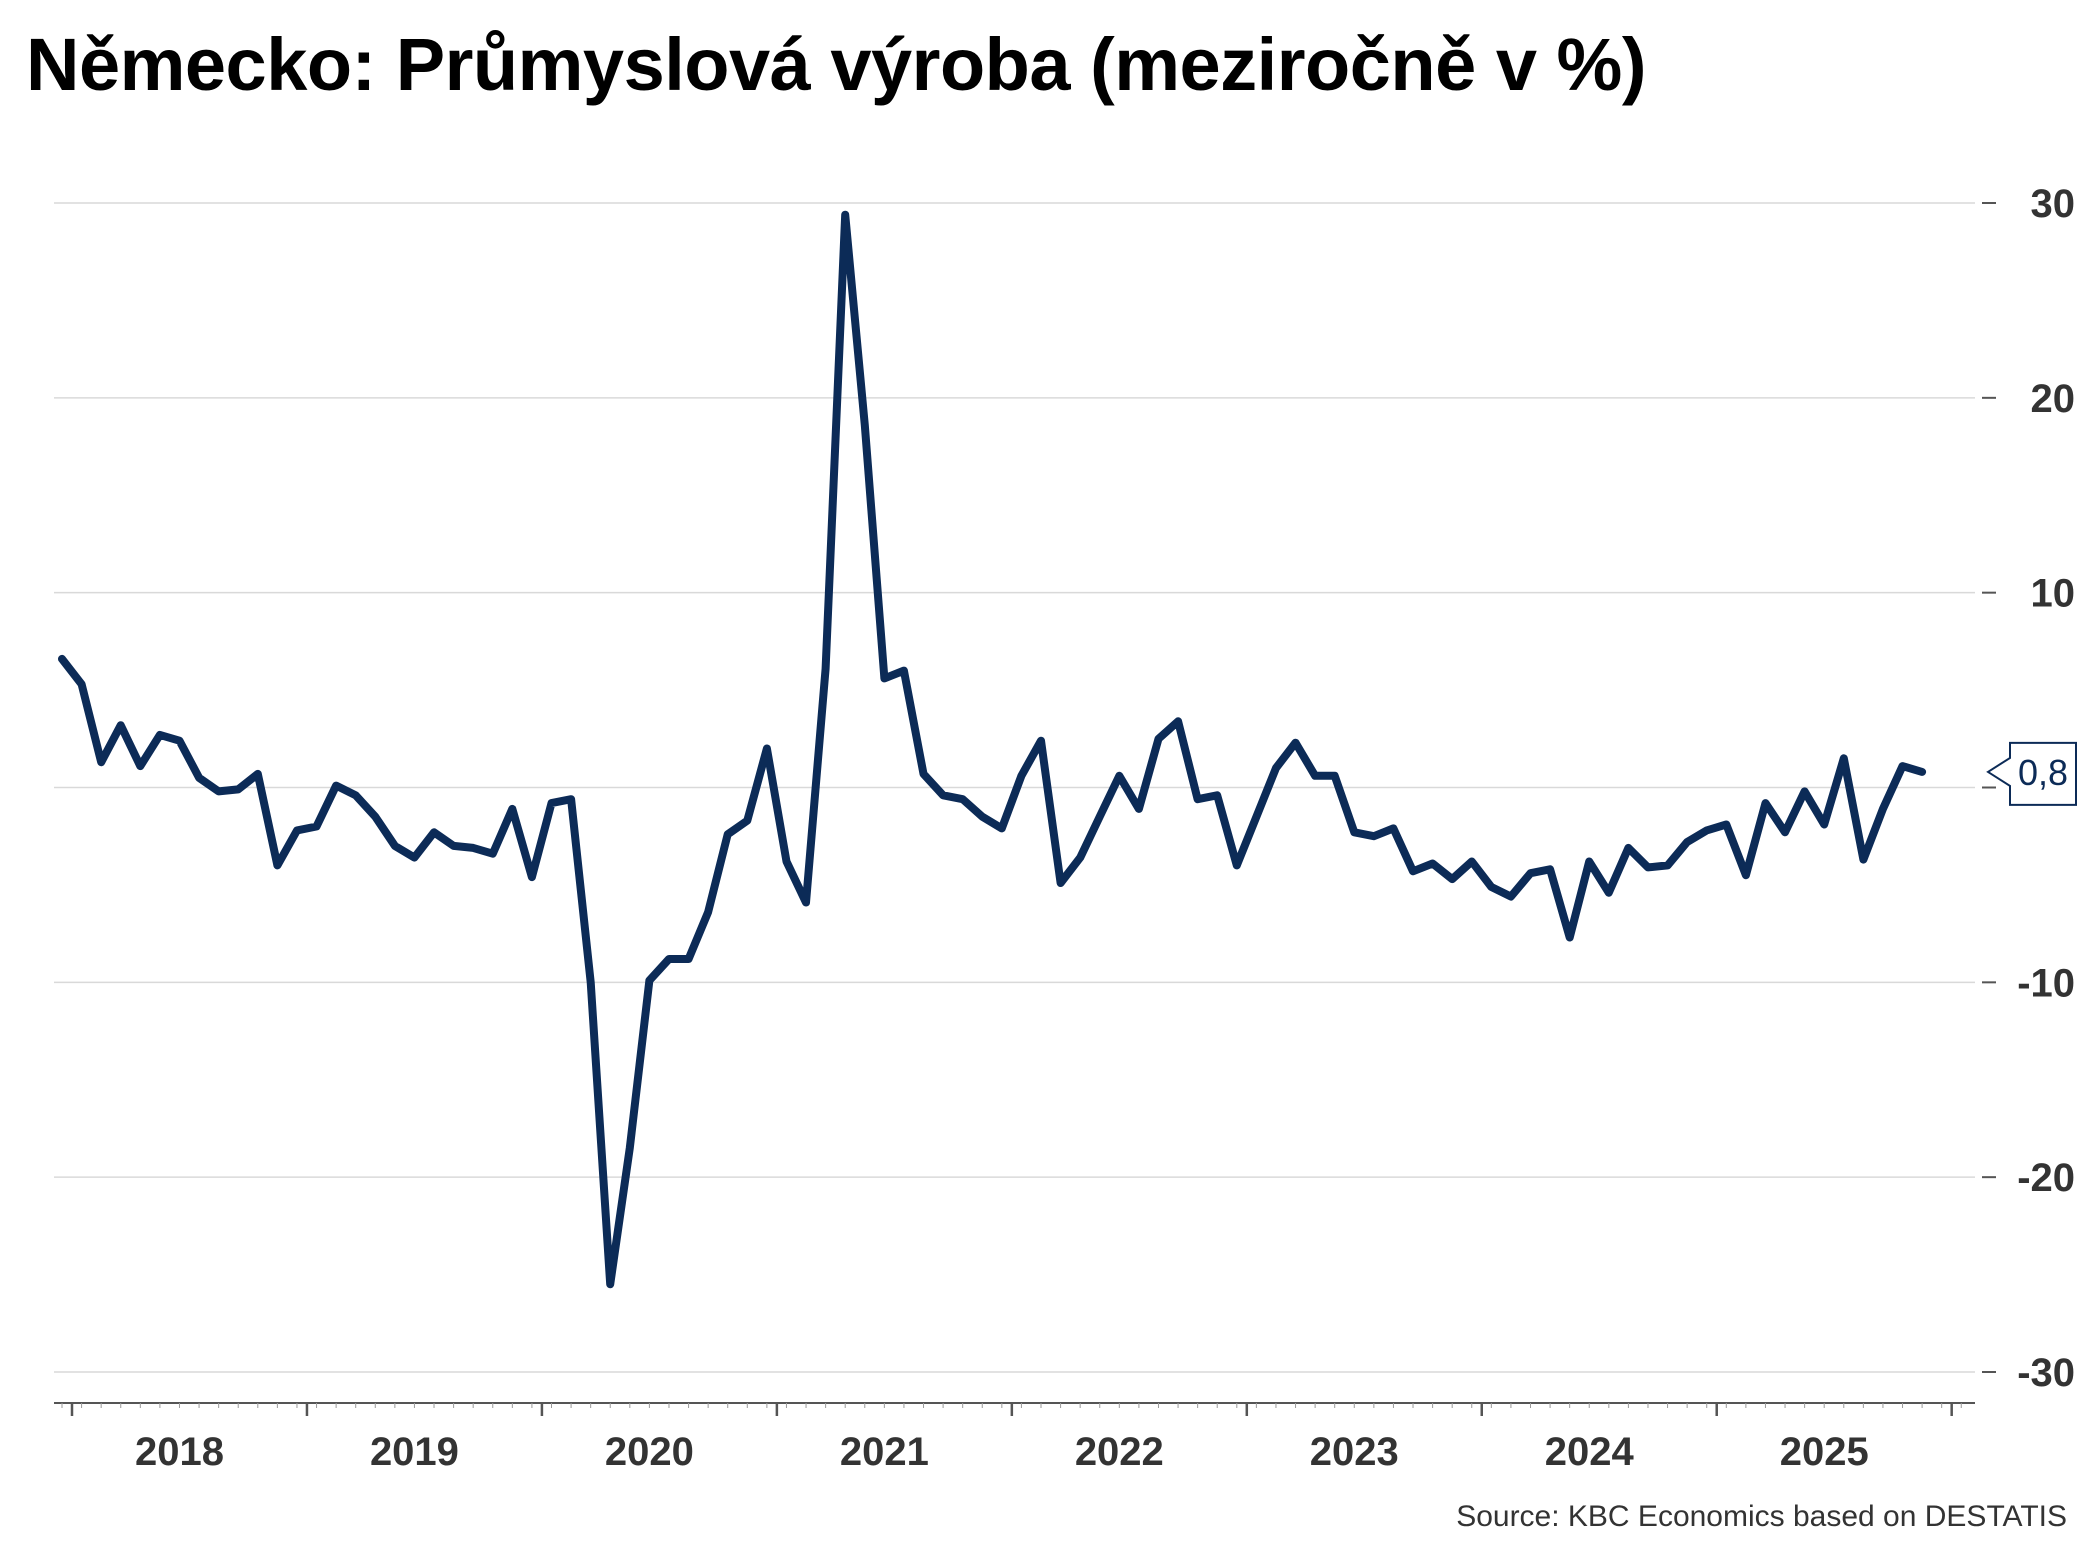 The image size is (2093, 1568). I want to click on last-value-callout: 0,8, so click(2031, 773).